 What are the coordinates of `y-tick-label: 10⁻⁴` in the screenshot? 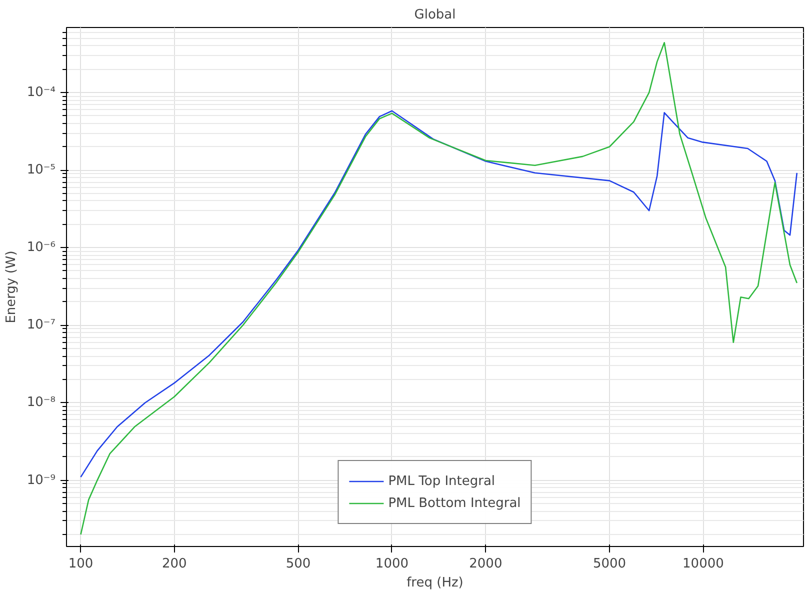 It's located at (41, 92).